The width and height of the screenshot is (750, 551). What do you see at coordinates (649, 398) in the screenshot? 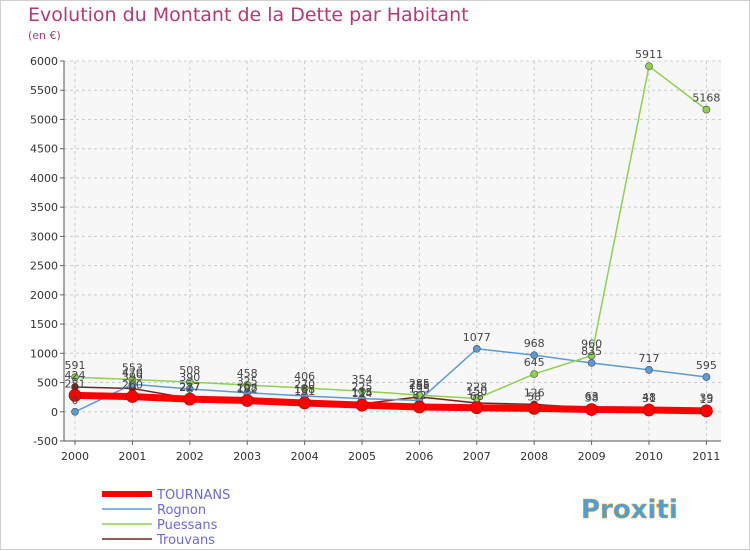
I see `data-label: 31` at bounding box center [649, 398].